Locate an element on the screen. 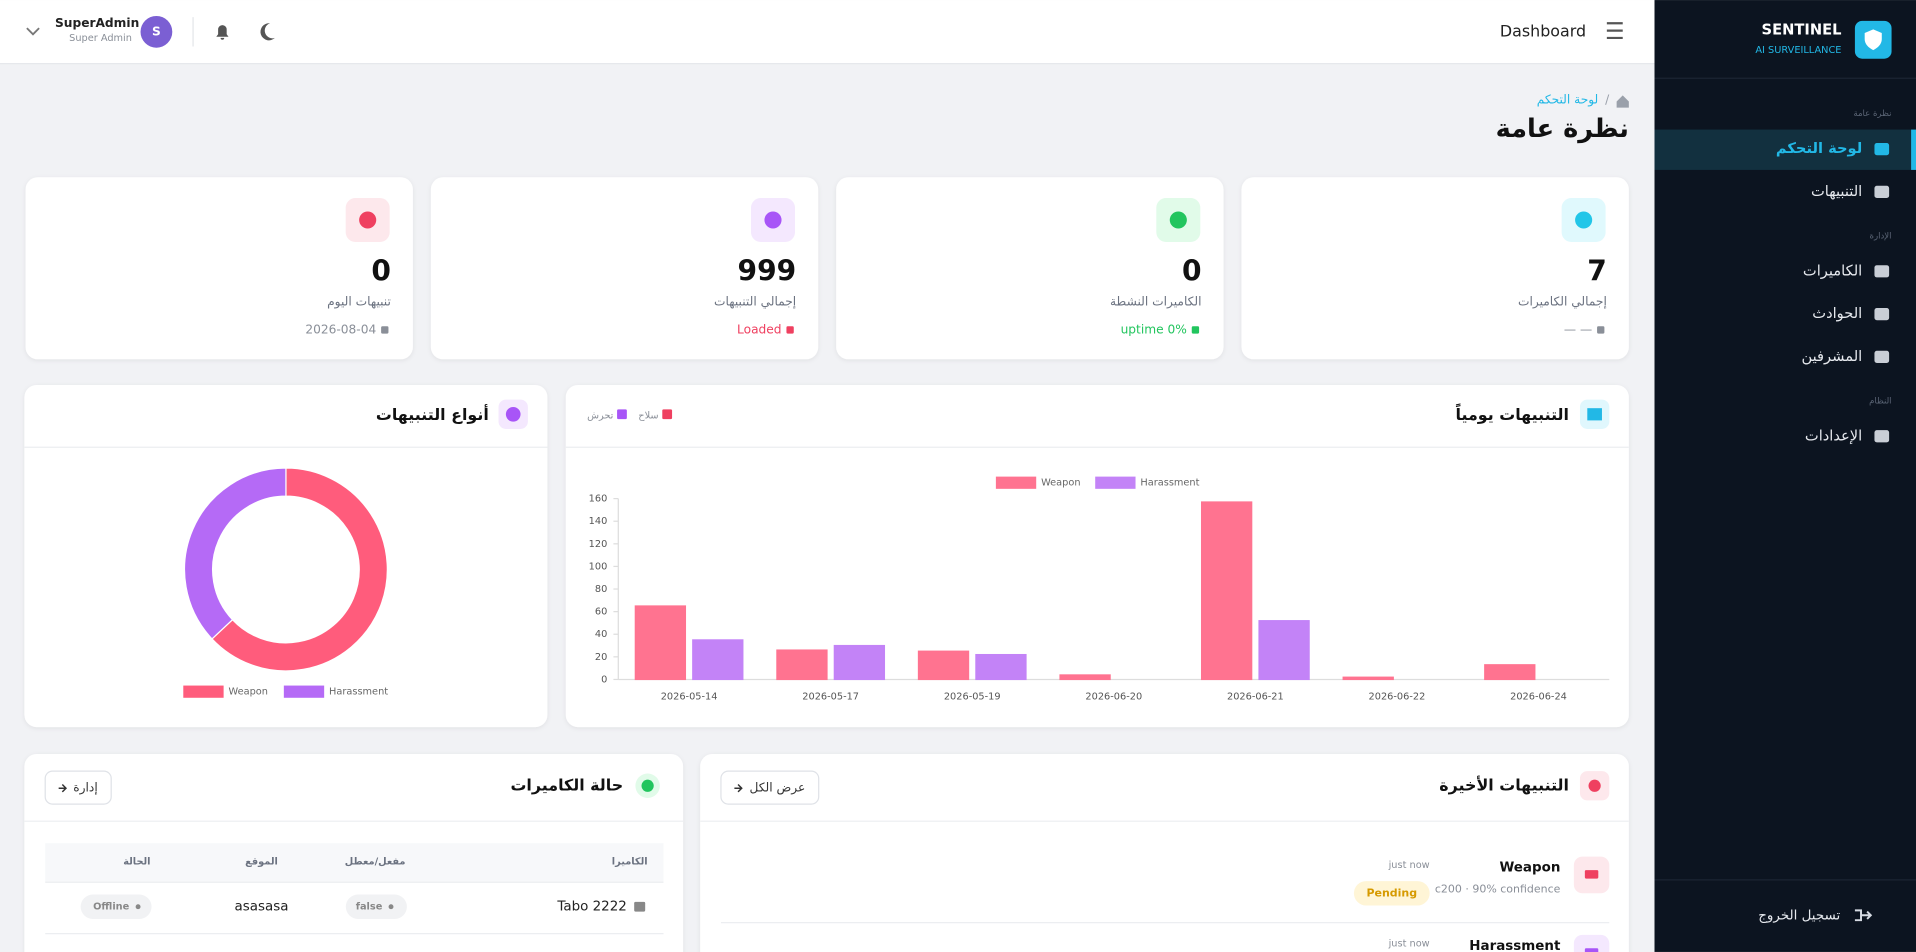  user-menu-chevron is located at coordinates (33, 31).